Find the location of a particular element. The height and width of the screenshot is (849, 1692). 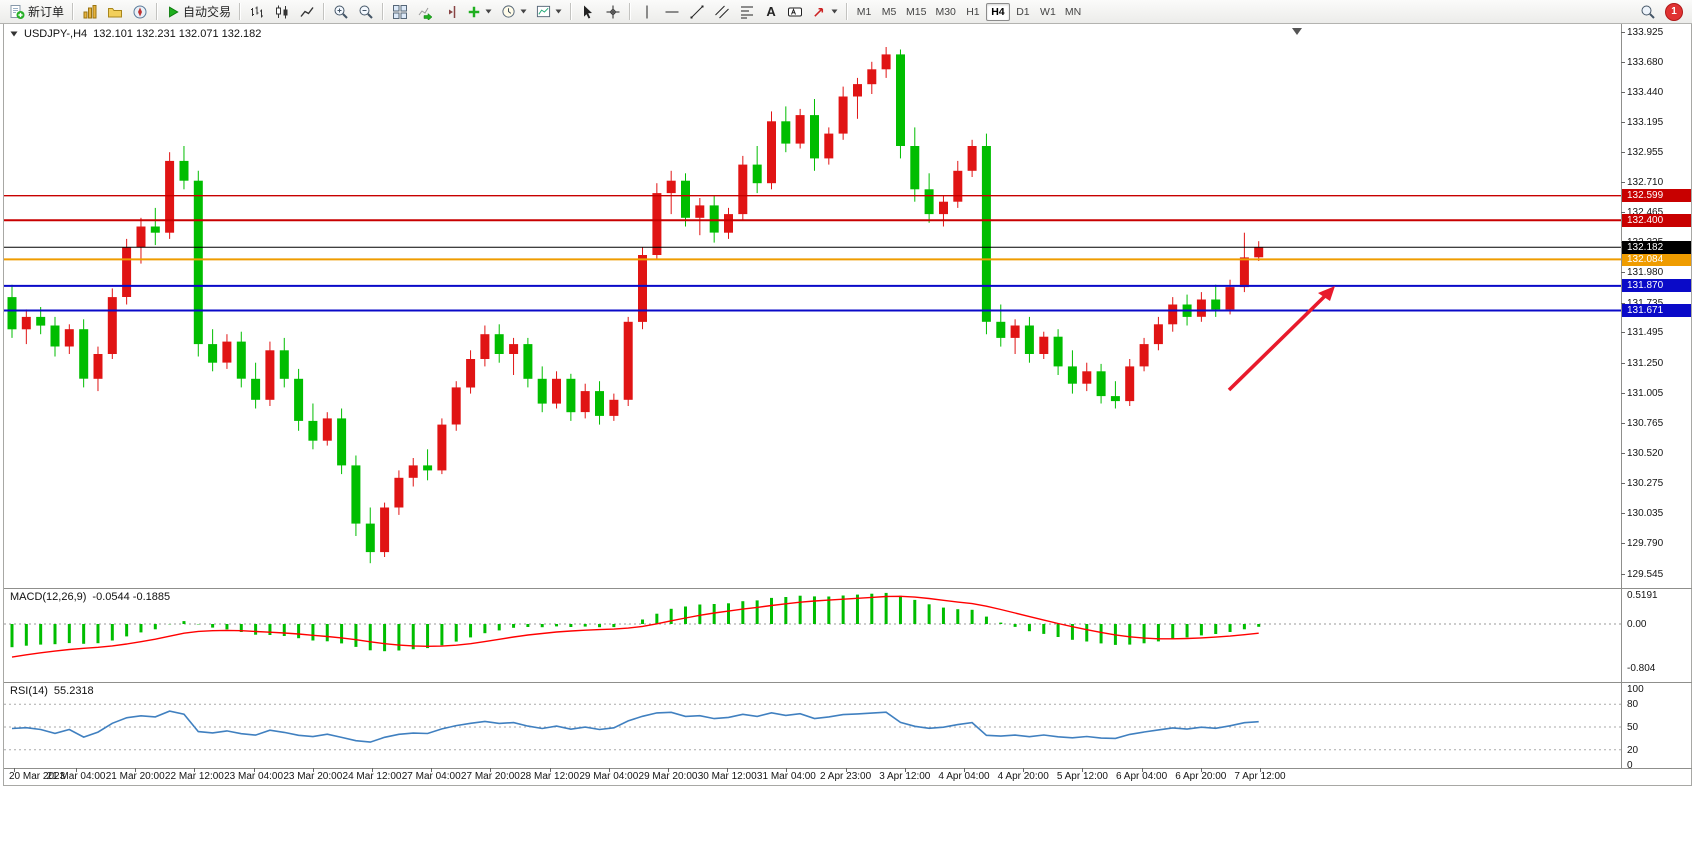

price-axis-label: 129.790 is located at coordinates (1645, 544).